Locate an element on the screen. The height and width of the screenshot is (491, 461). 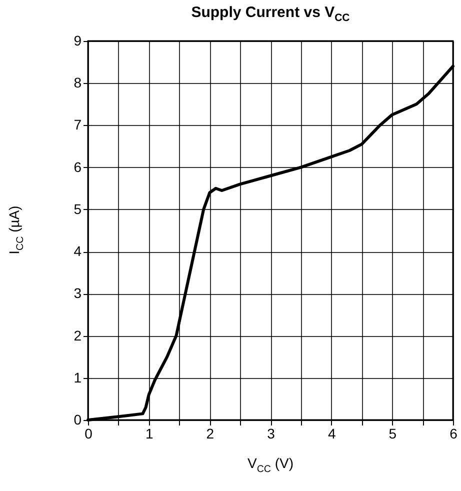
y-tick-label: 7 is located at coordinates (78, 124).